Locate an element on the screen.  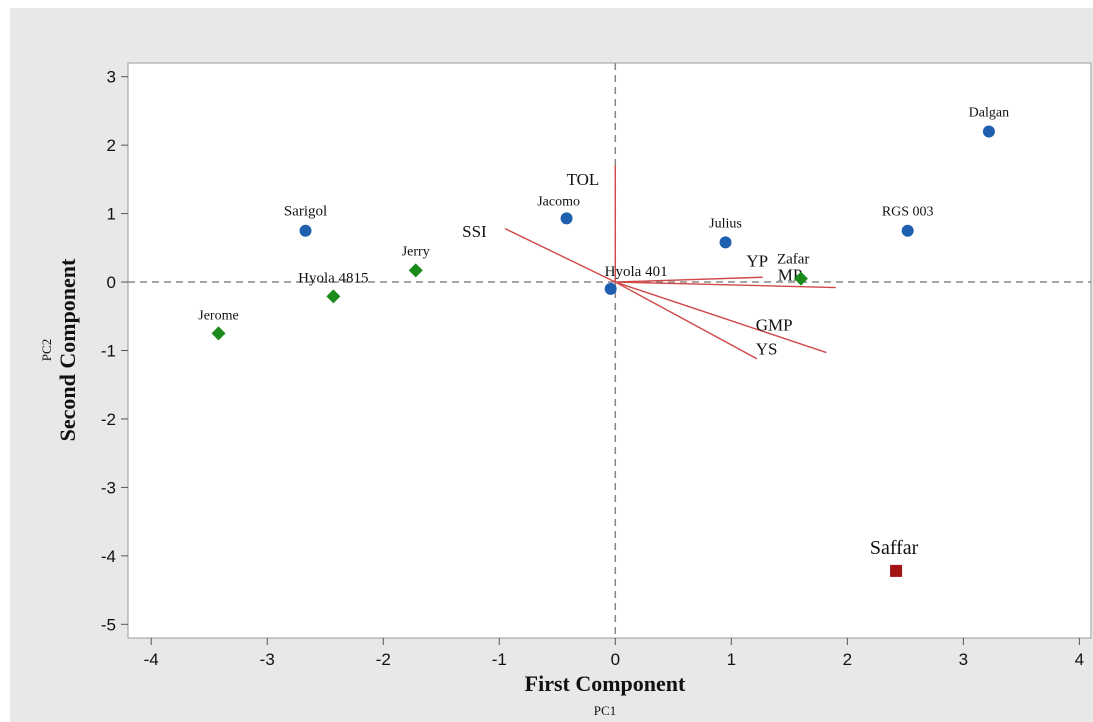
vector-yp is located at coordinates (689, 279).